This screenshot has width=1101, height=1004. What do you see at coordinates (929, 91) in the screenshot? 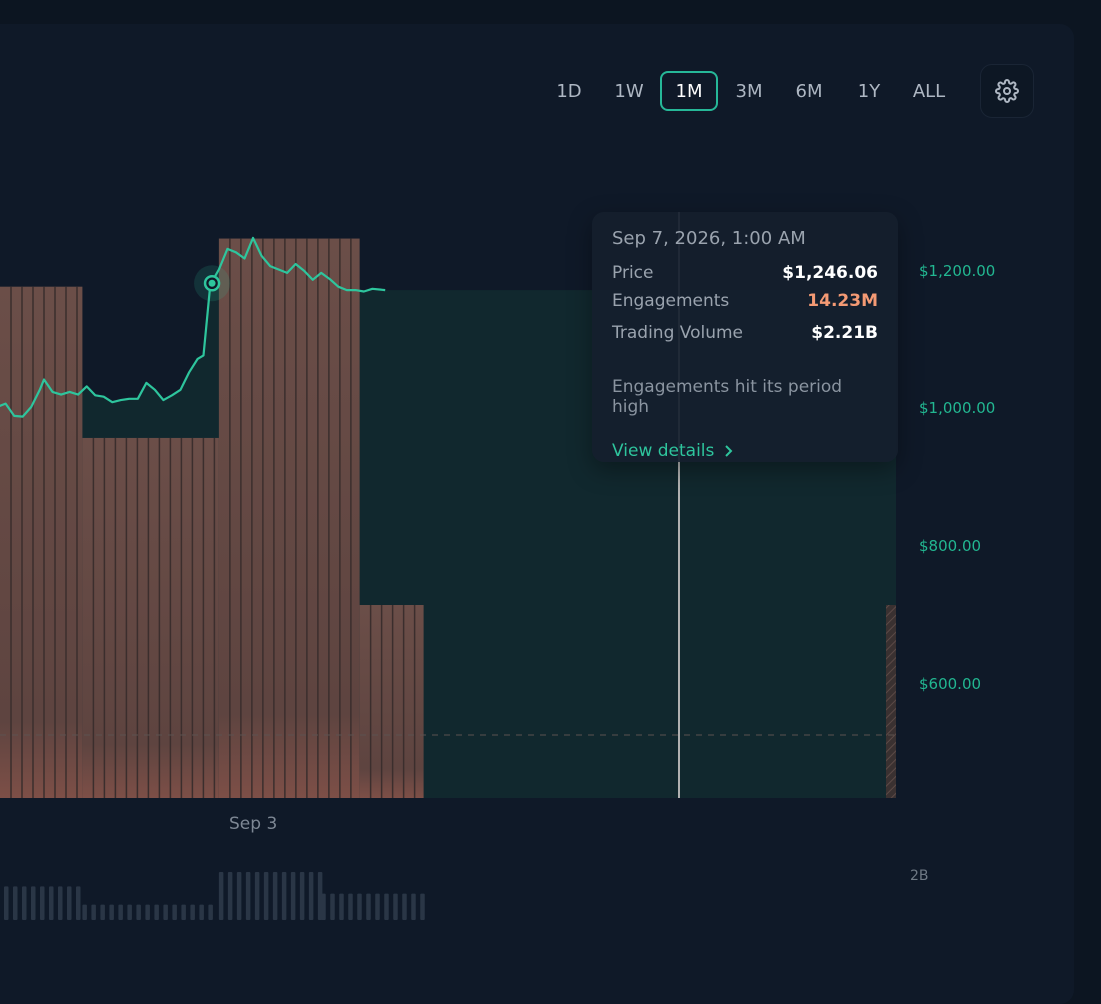
I see `range-button-all: ALL` at bounding box center [929, 91].